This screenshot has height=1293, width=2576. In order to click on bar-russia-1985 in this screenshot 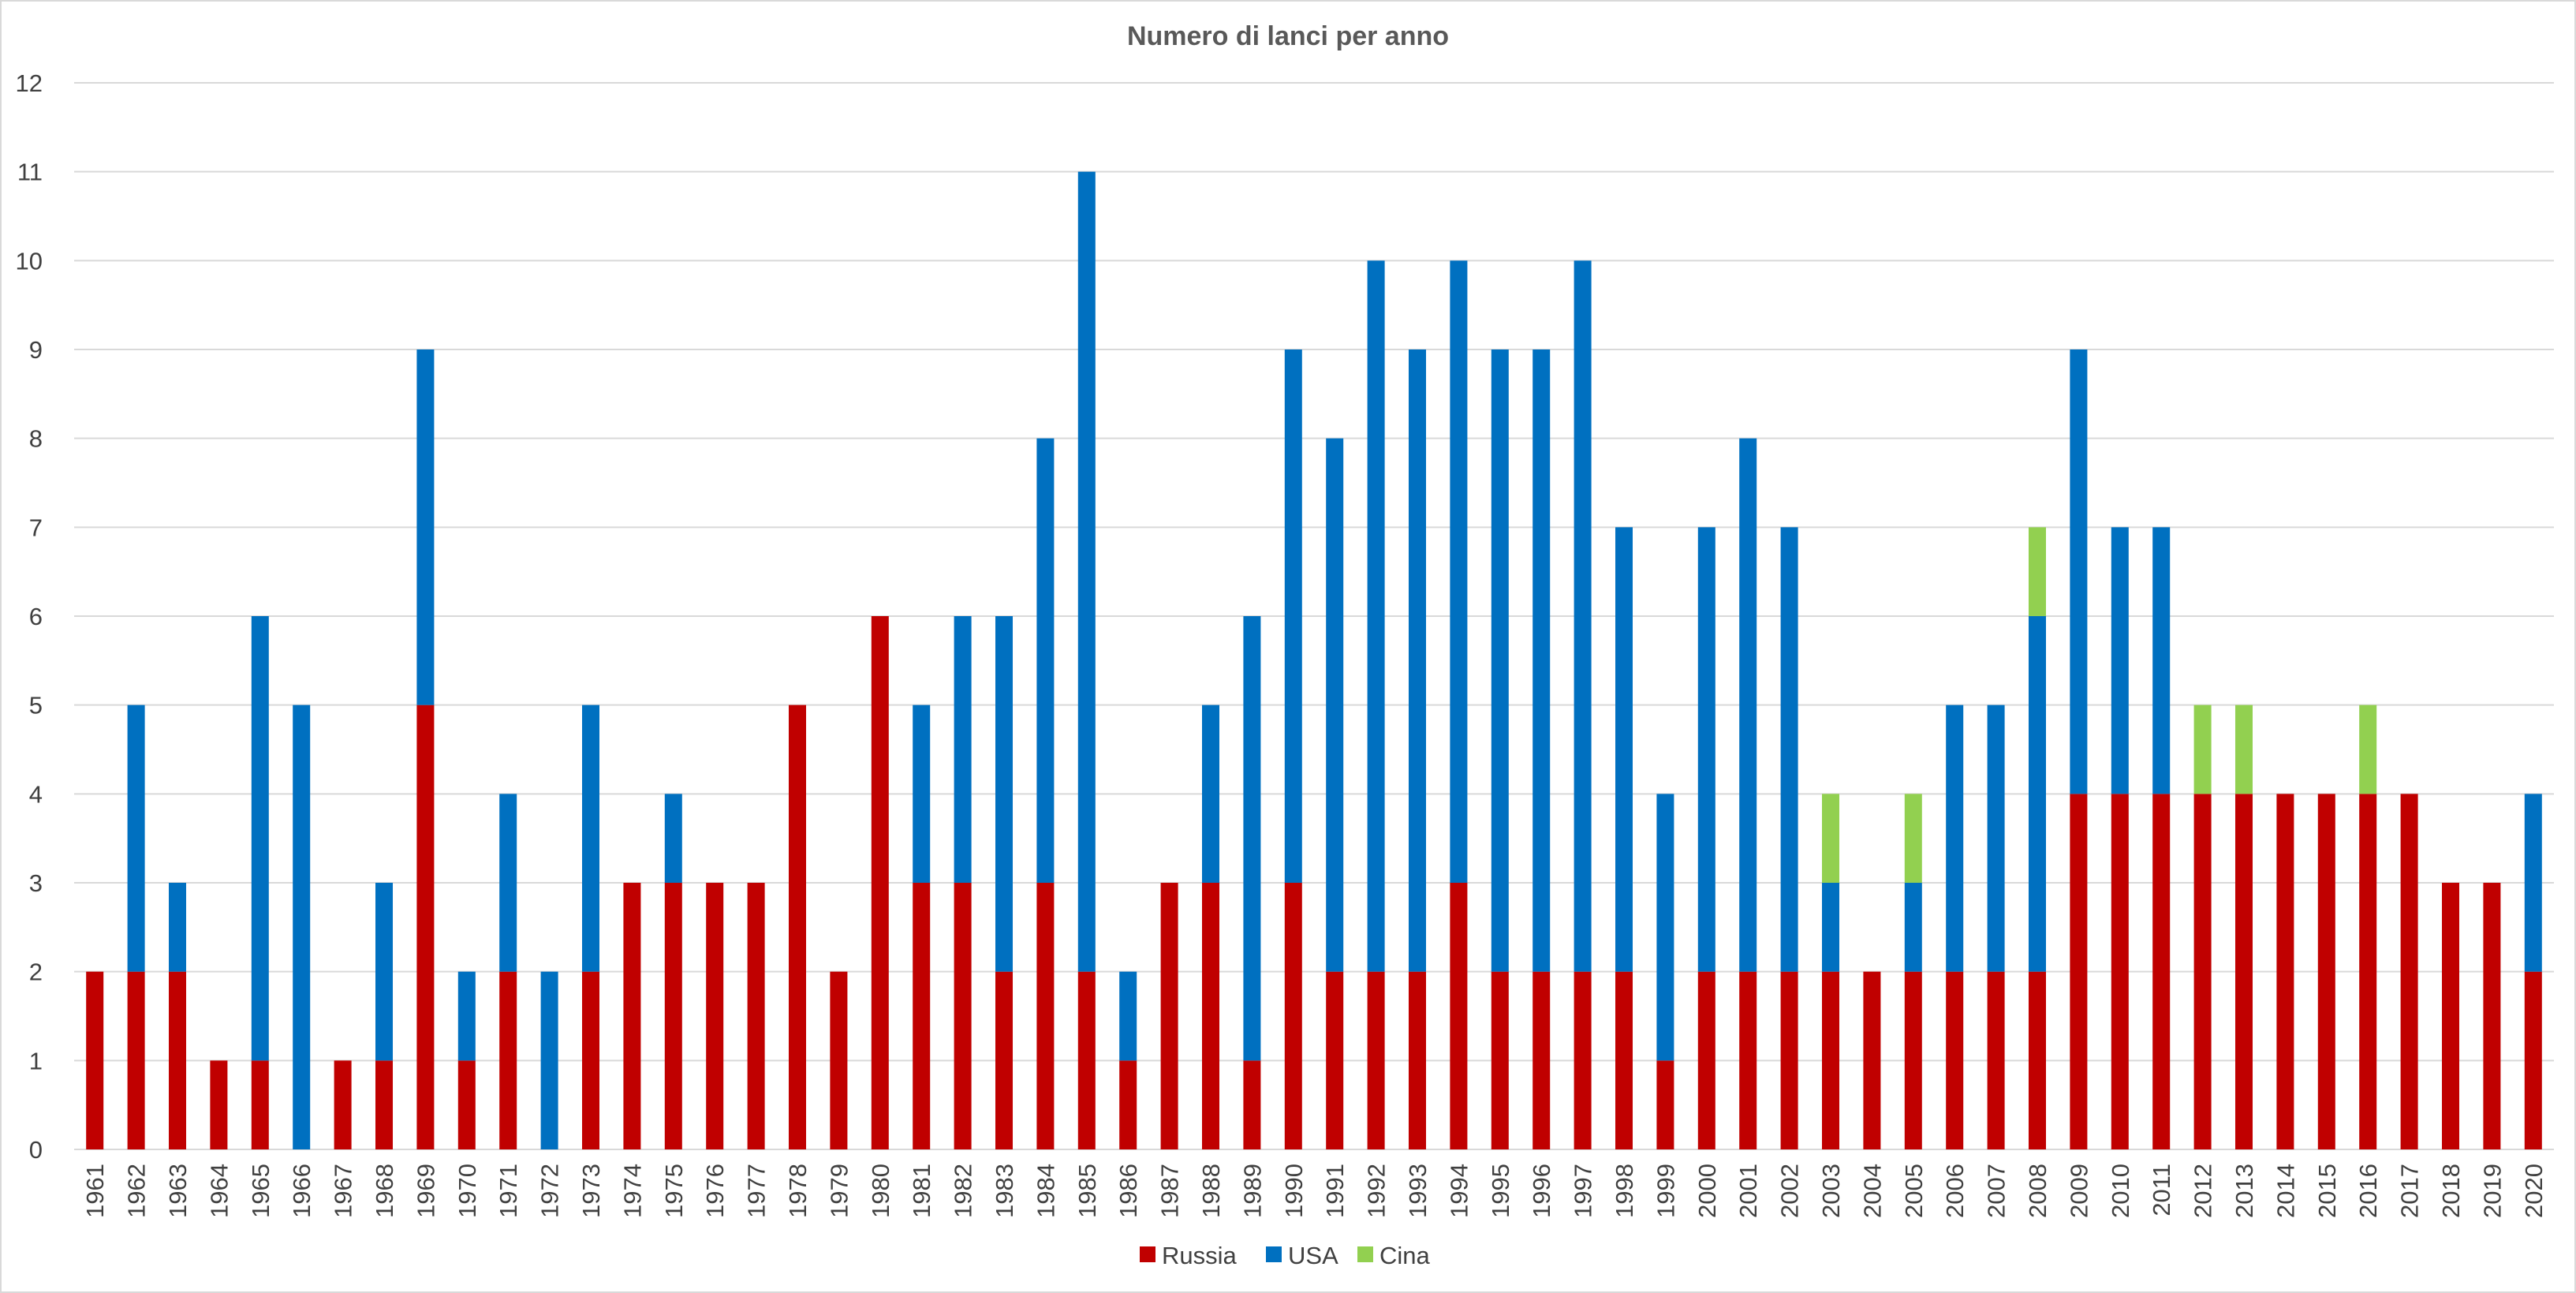, I will do `click(1086, 1060)`.